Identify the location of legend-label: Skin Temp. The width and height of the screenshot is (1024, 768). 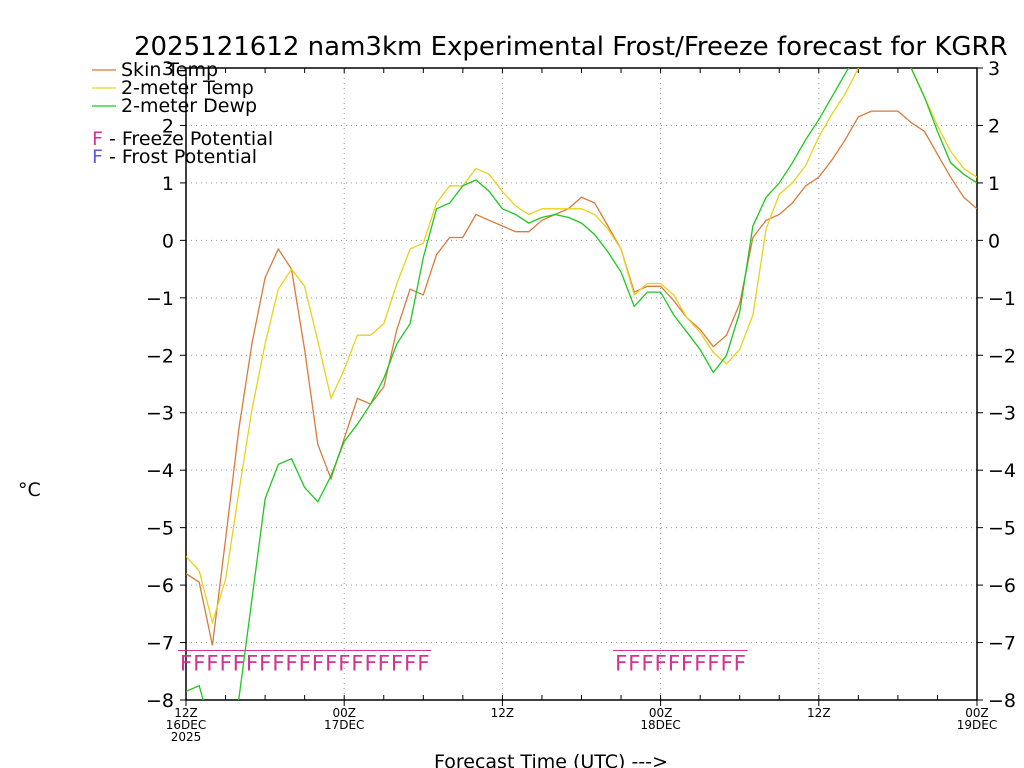
(169, 70).